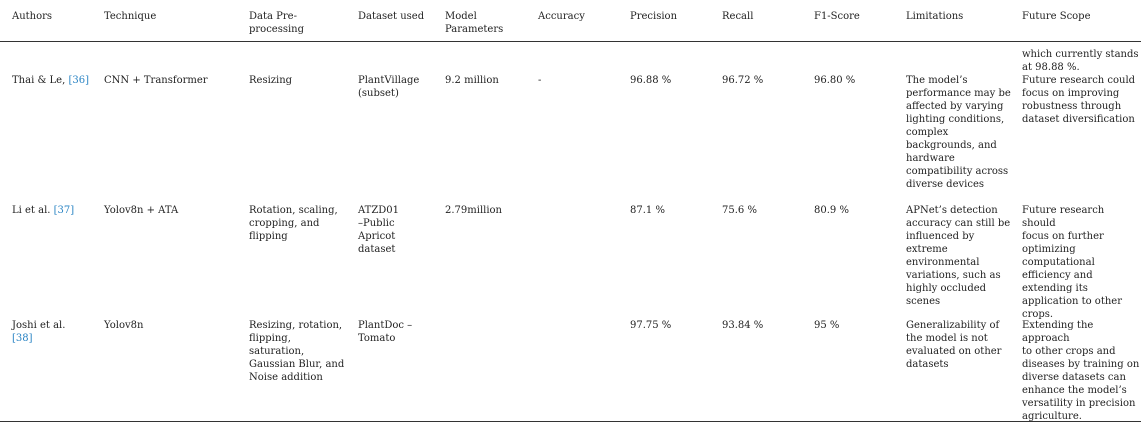 The image size is (1141, 430). I want to click on dataset-cell: PlantDoc – Tomato, so click(385, 332).